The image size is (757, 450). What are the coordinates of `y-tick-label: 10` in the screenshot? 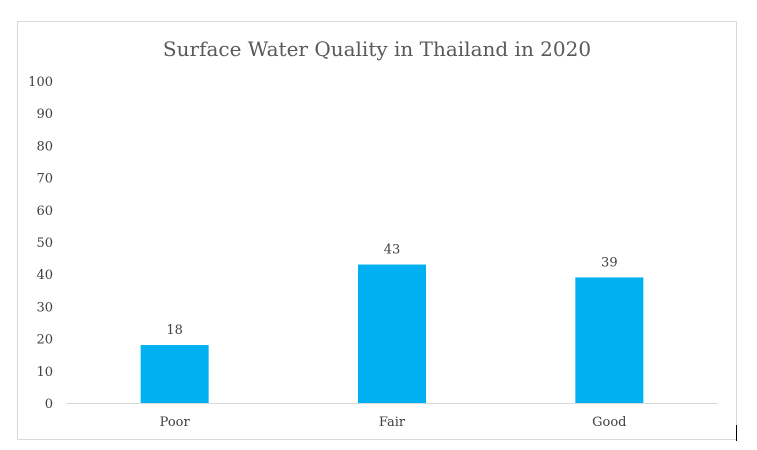 It's located at (44, 372).